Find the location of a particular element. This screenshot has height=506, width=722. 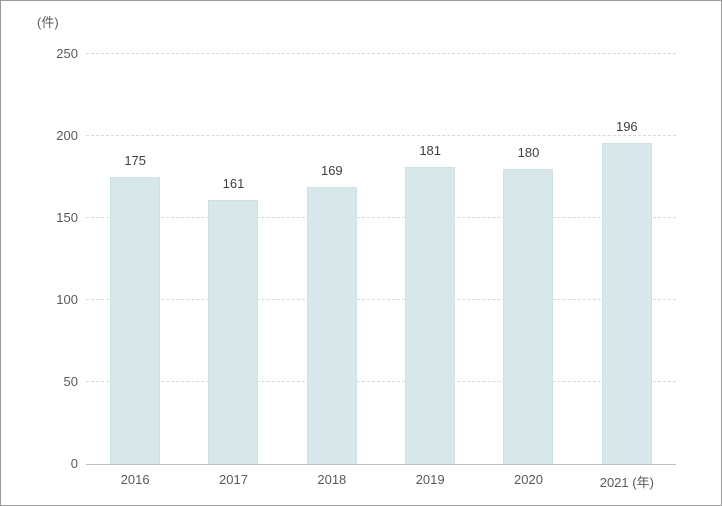

y-tick-label: 150 is located at coordinates (67, 217).